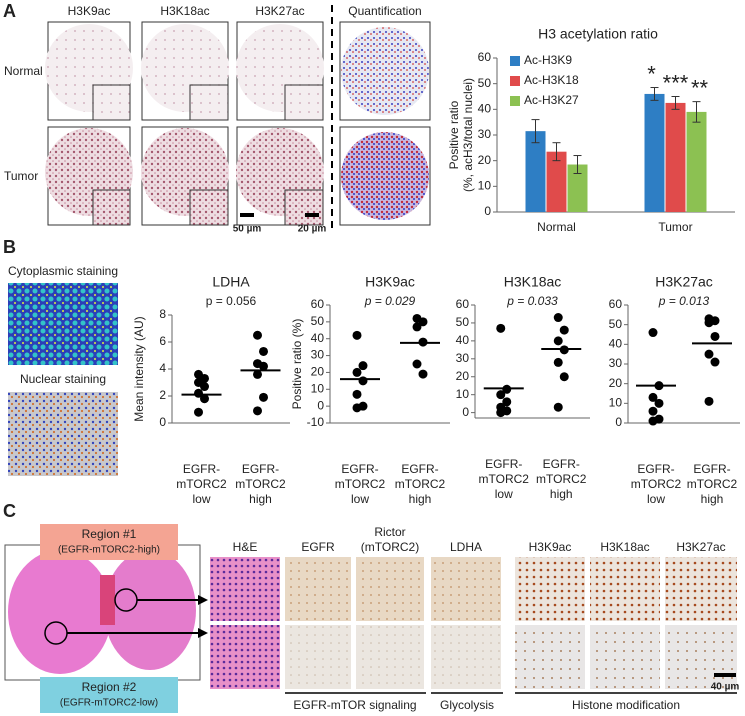  I want to click on y-tick-label: 4, so click(162, 368).